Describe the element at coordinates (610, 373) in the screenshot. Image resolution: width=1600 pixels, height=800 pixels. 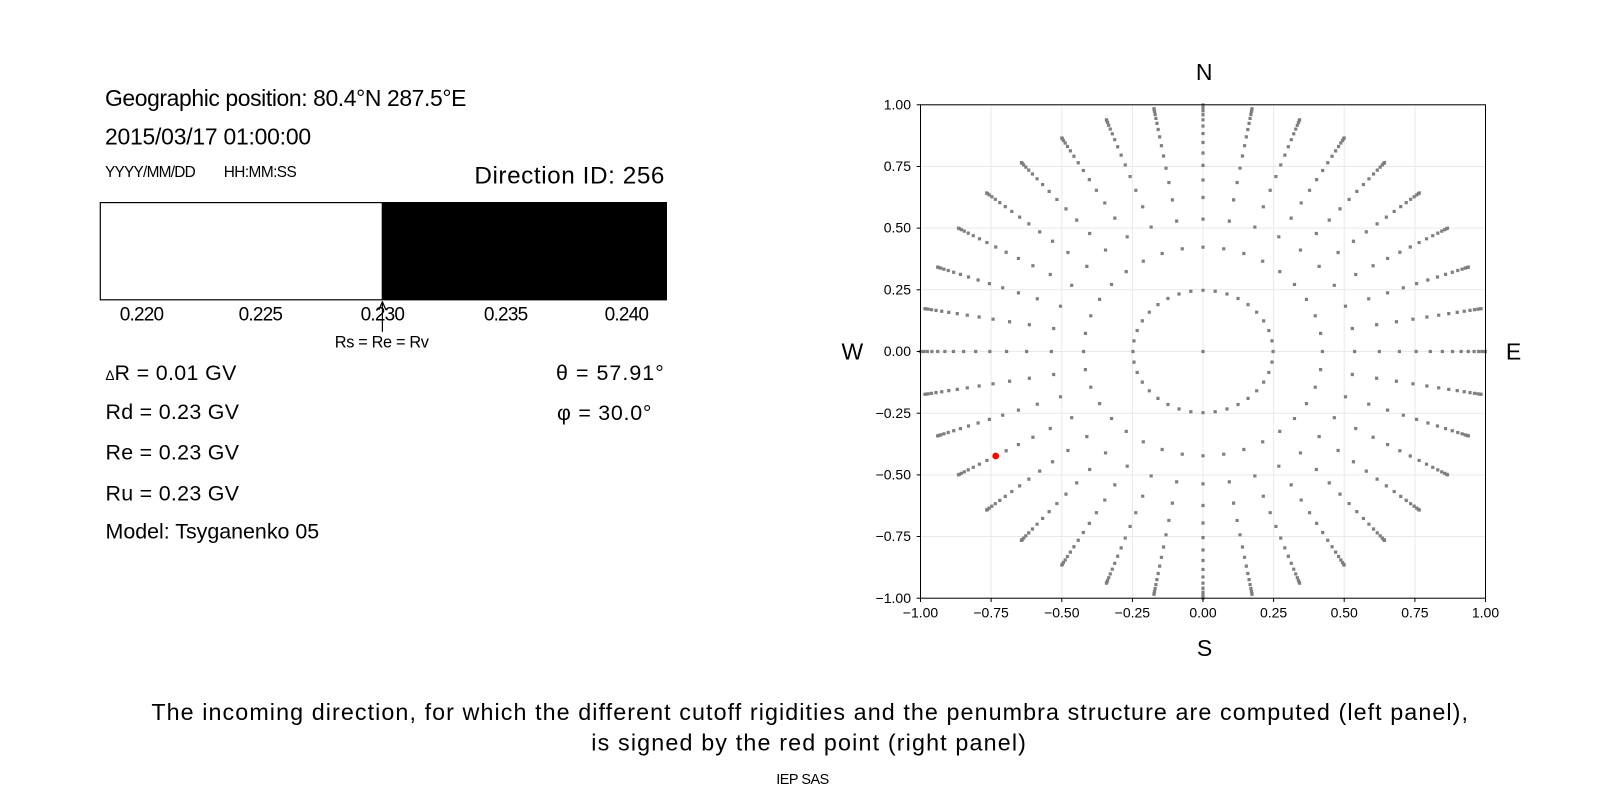
I see `svg-text: θ = 57.91°` at that location.